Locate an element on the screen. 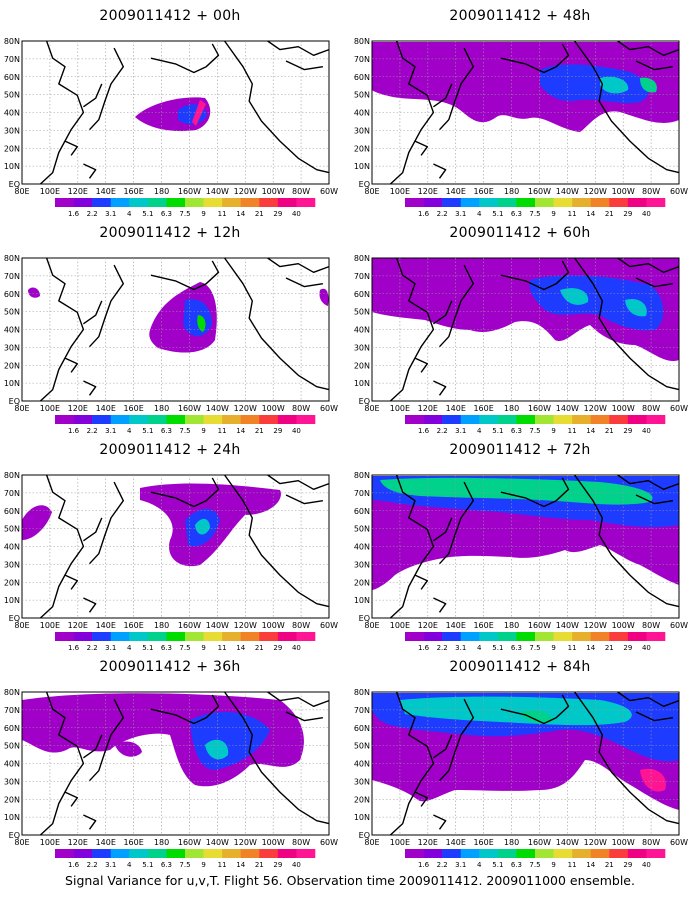 This screenshot has height=900, width=700. colorbar-label: 4 is located at coordinates (479, 648).